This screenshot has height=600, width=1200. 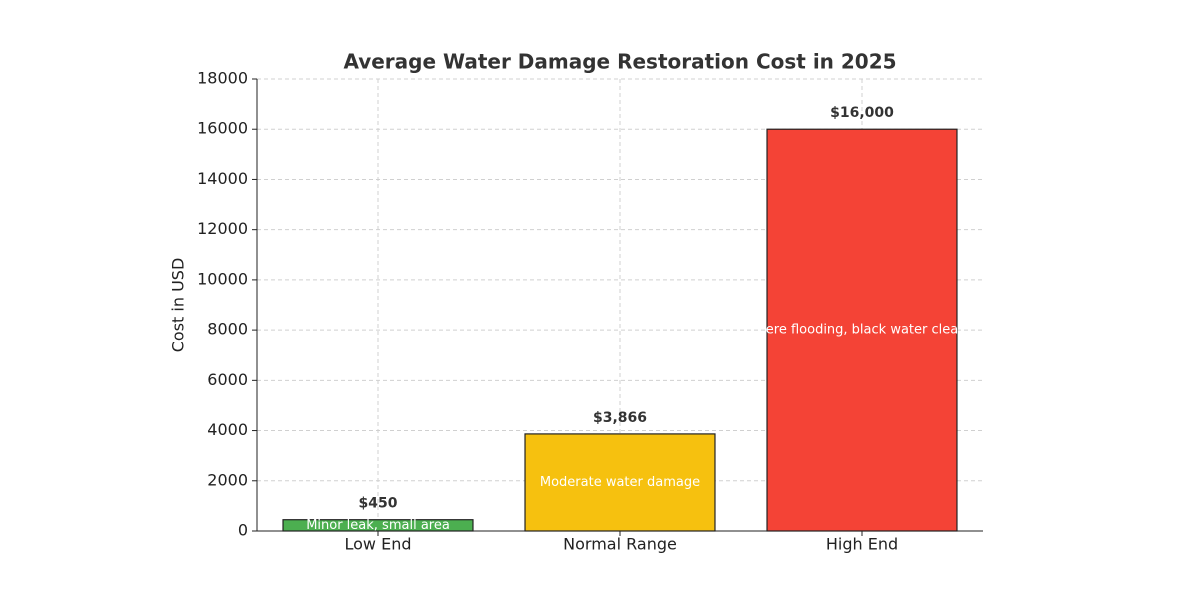 I want to click on x-tick-label: Normal Range, so click(x=620, y=544).